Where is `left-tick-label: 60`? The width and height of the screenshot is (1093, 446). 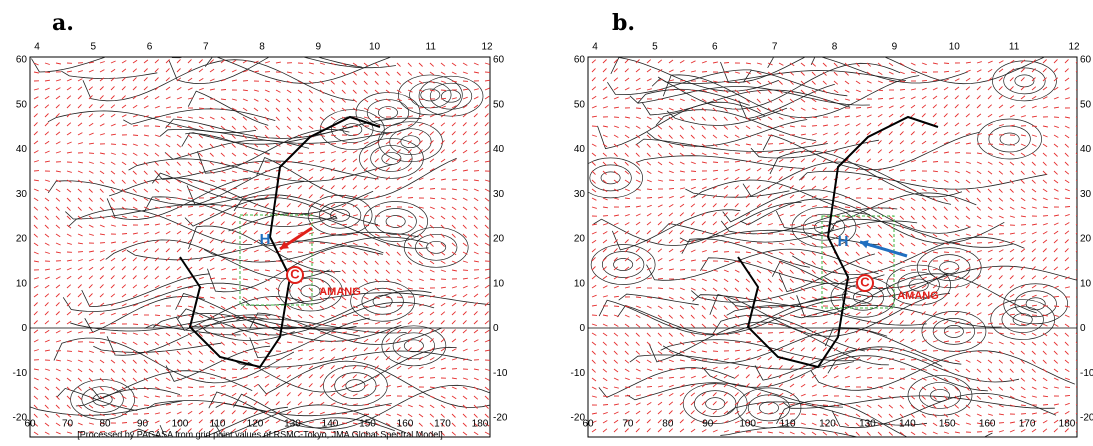 left-tick-label: 60 is located at coordinates (22, 60).